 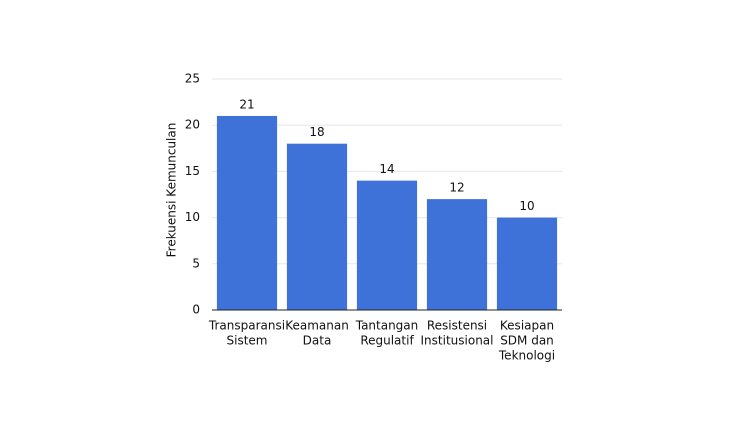 What do you see at coordinates (192, 125) in the screenshot?
I see `y-tick-label: 20` at bounding box center [192, 125].